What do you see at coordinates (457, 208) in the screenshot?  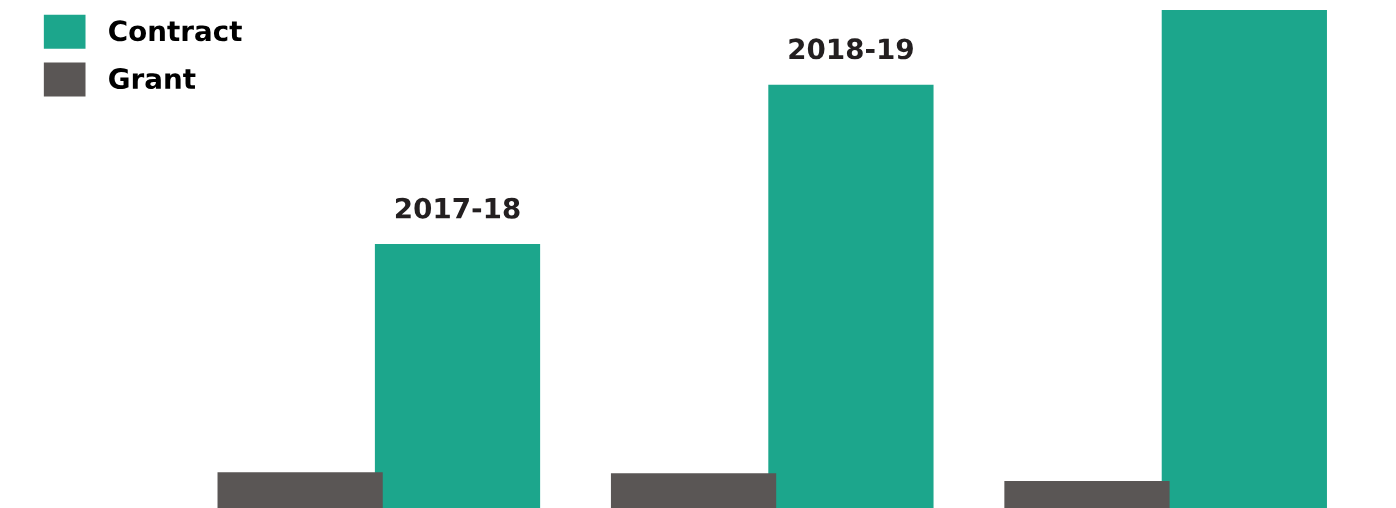 I see `x-tick-label: 2017-18` at bounding box center [457, 208].